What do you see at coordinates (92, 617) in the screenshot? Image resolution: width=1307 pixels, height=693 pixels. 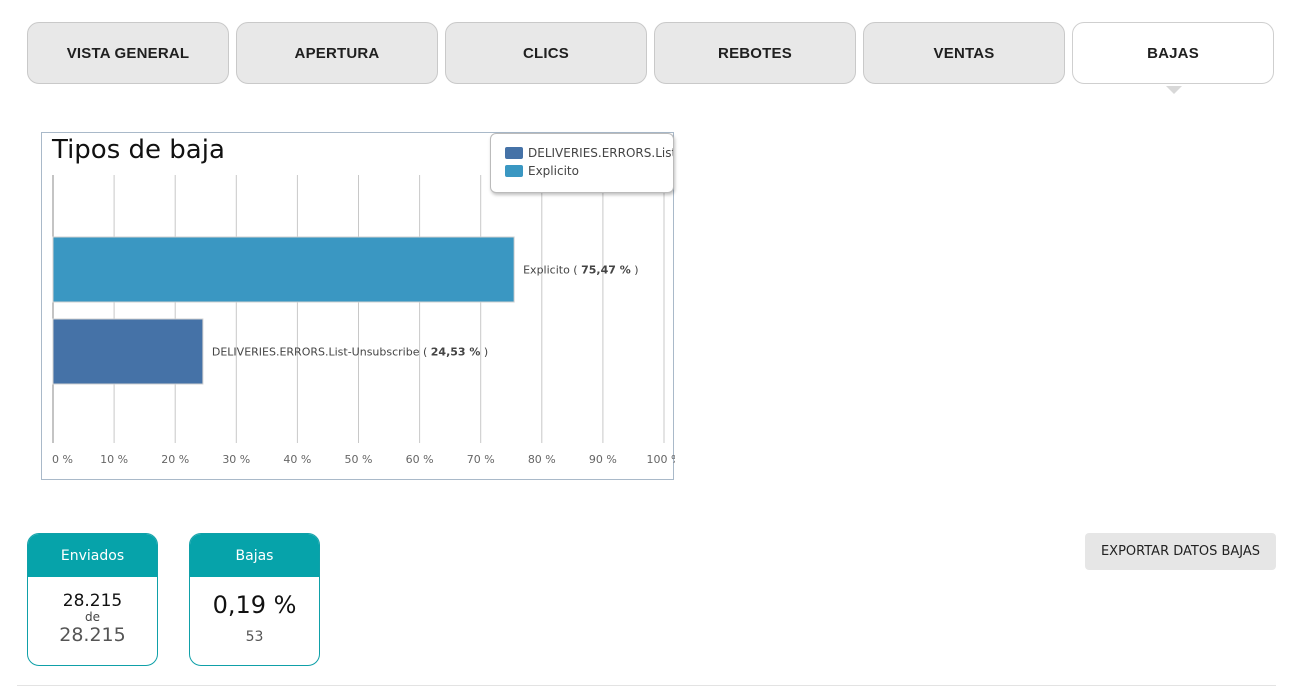 I see `enviados-connector: de` at bounding box center [92, 617].